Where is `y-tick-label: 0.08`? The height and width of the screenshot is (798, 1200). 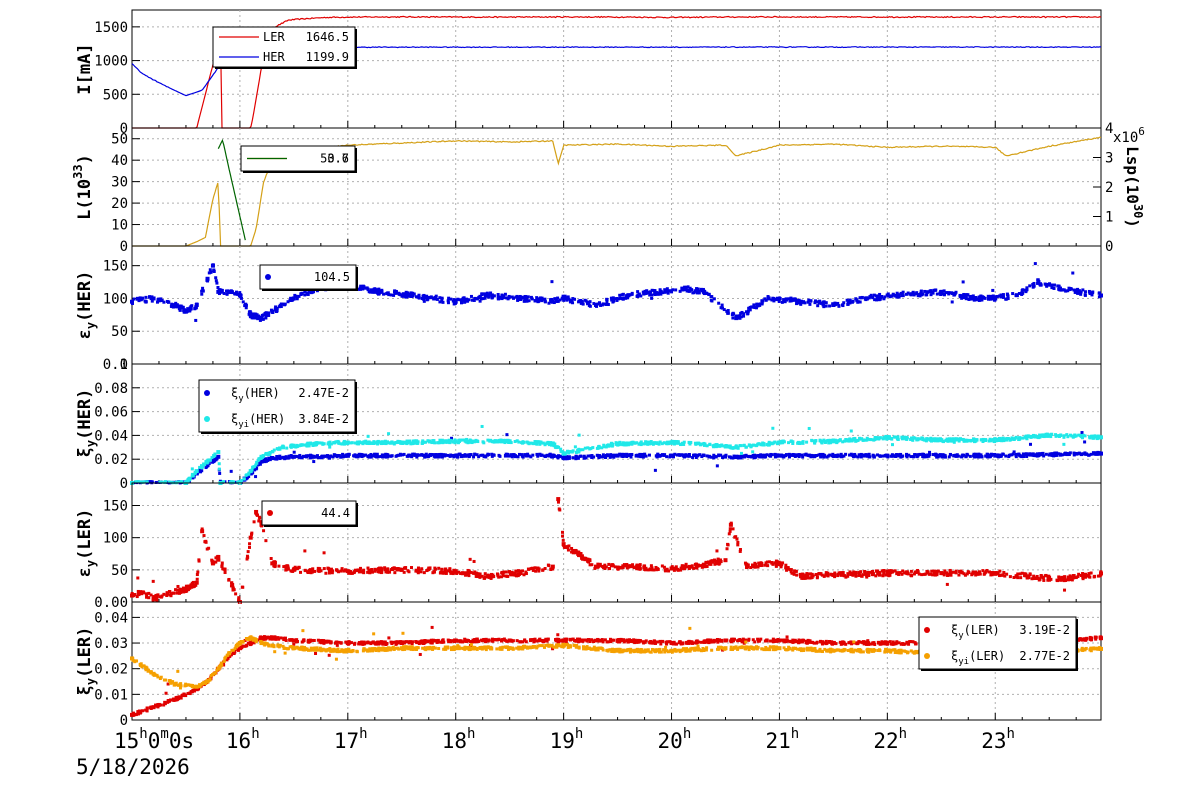
y-tick-label: 0.08 is located at coordinates (111, 389).